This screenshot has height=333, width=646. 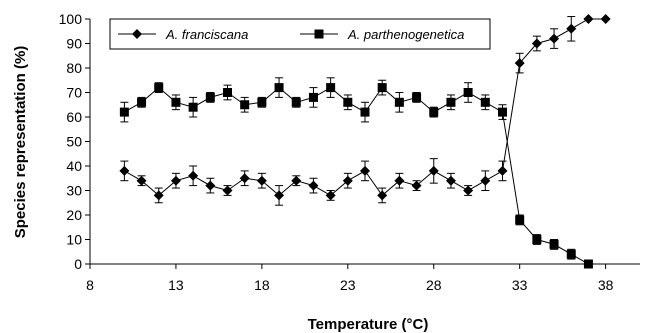 I want to click on y-tick-label: 70, so click(x=74, y=93).